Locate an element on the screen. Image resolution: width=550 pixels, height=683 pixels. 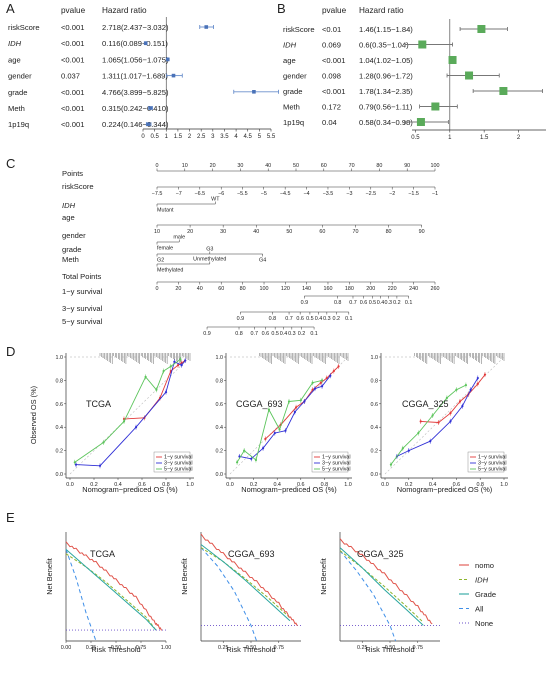
x-tick-label-11: 5.5 is located at coordinates (271, 137).